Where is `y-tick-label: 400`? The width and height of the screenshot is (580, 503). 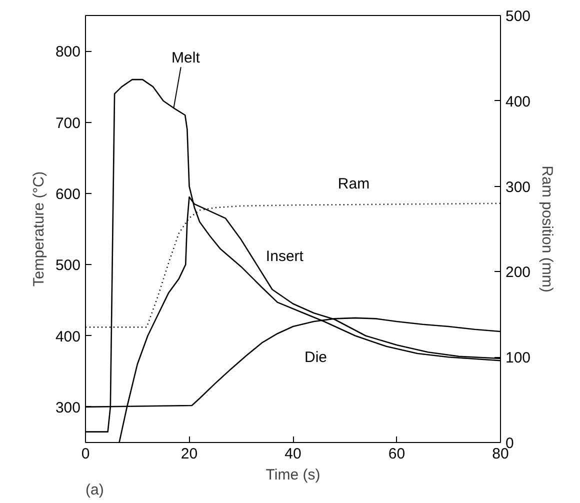 y-tick-label: 400 is located at coordinates (68, 337).